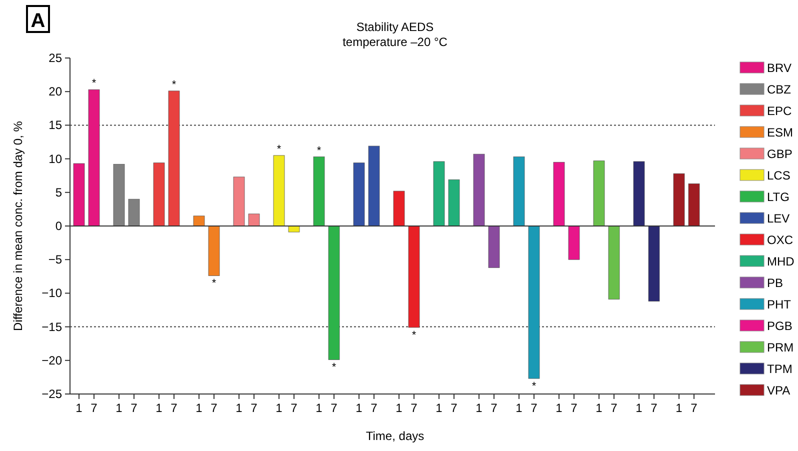  I want to click on chart-title: Stability AEDS, so click(395, 27).